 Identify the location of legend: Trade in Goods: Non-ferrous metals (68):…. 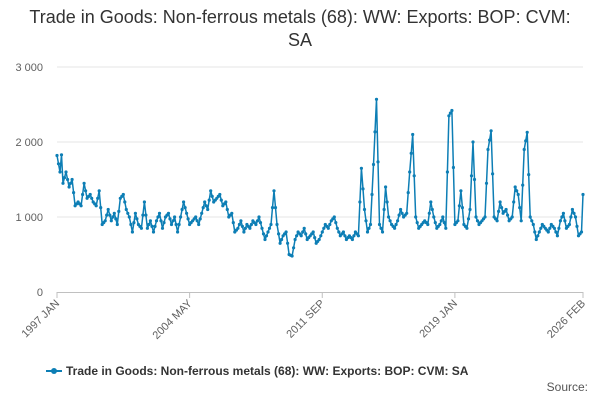
(257, 371).